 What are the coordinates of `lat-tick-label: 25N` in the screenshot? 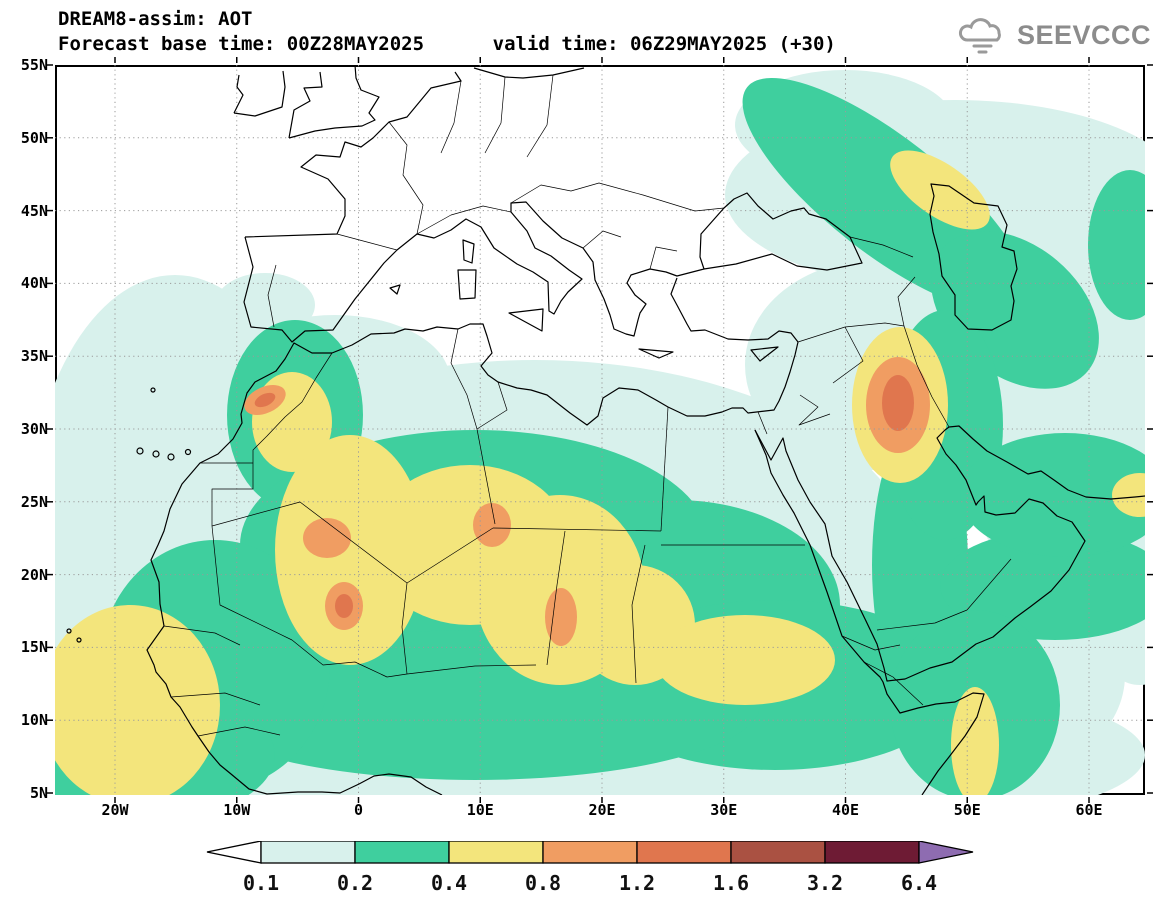 It's located at (34, 501).